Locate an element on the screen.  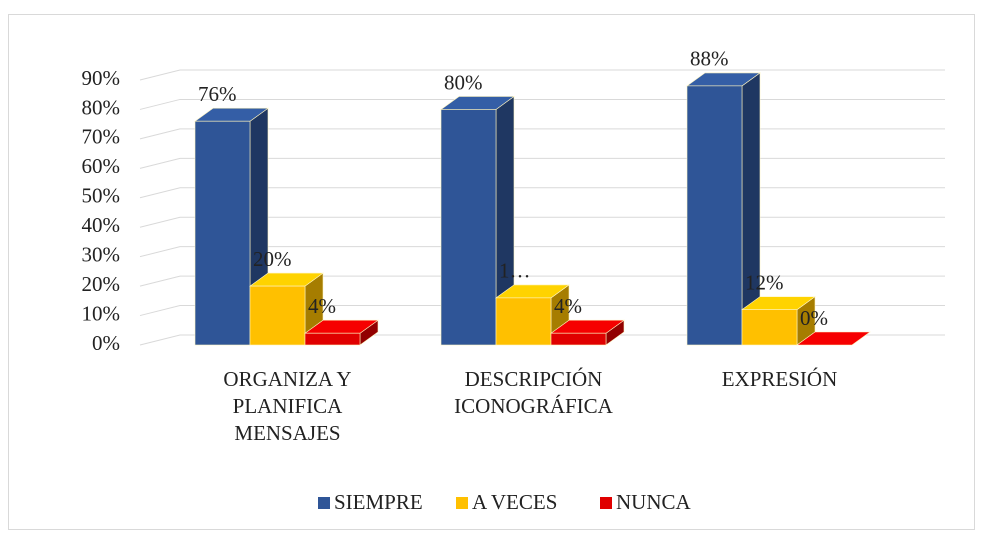
y-tick-label: 70% is located at coordinates (101, 137).